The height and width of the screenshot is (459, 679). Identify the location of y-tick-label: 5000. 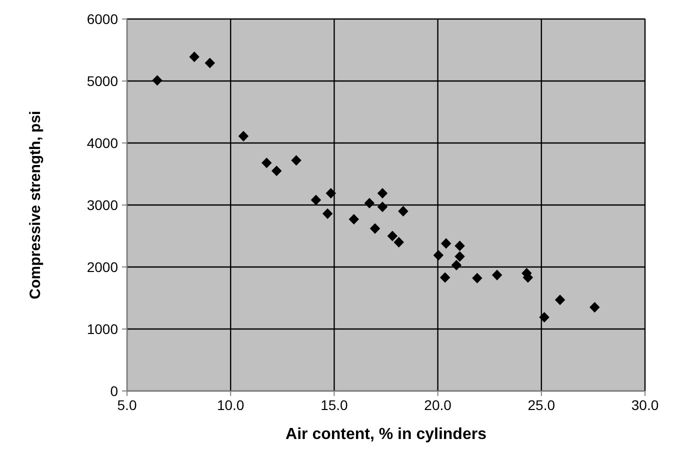
(102, 80).